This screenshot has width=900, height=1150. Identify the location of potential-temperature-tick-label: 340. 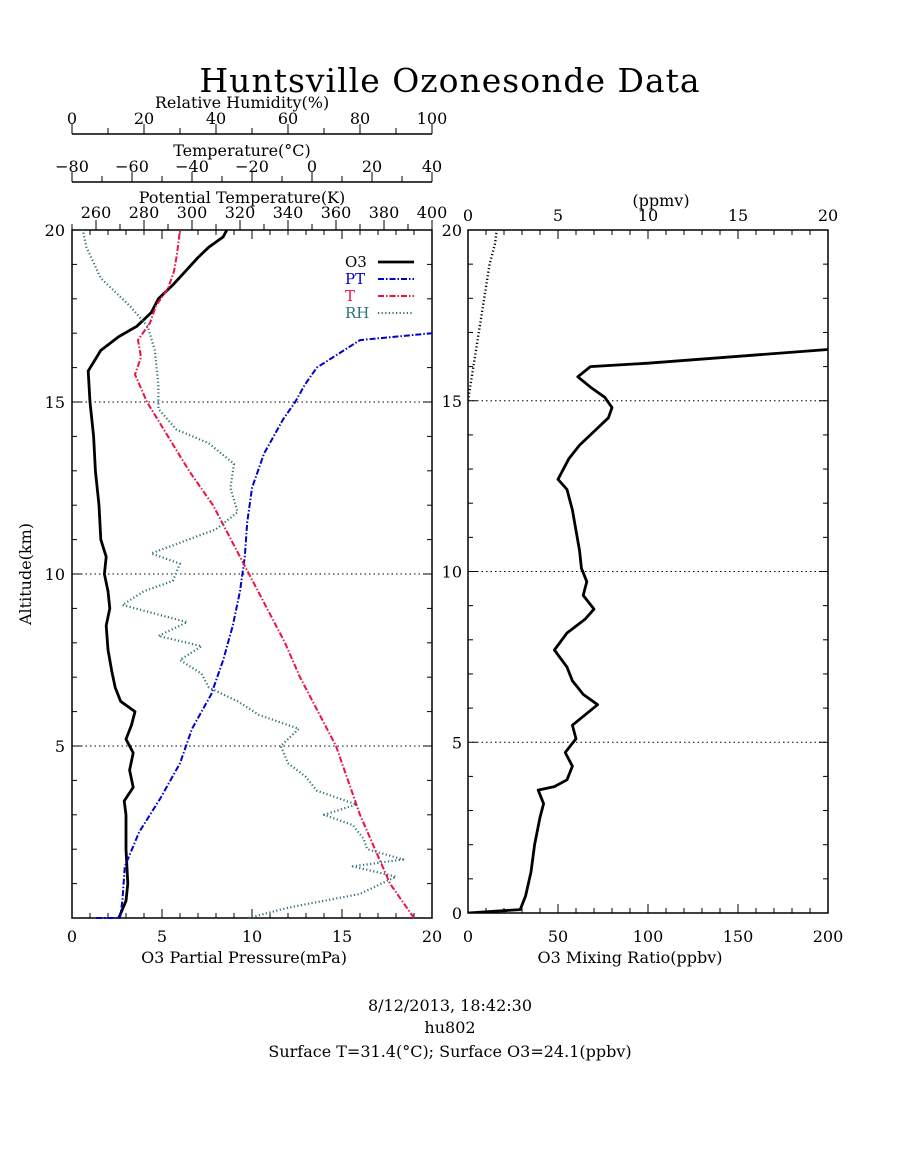
(288, 212).